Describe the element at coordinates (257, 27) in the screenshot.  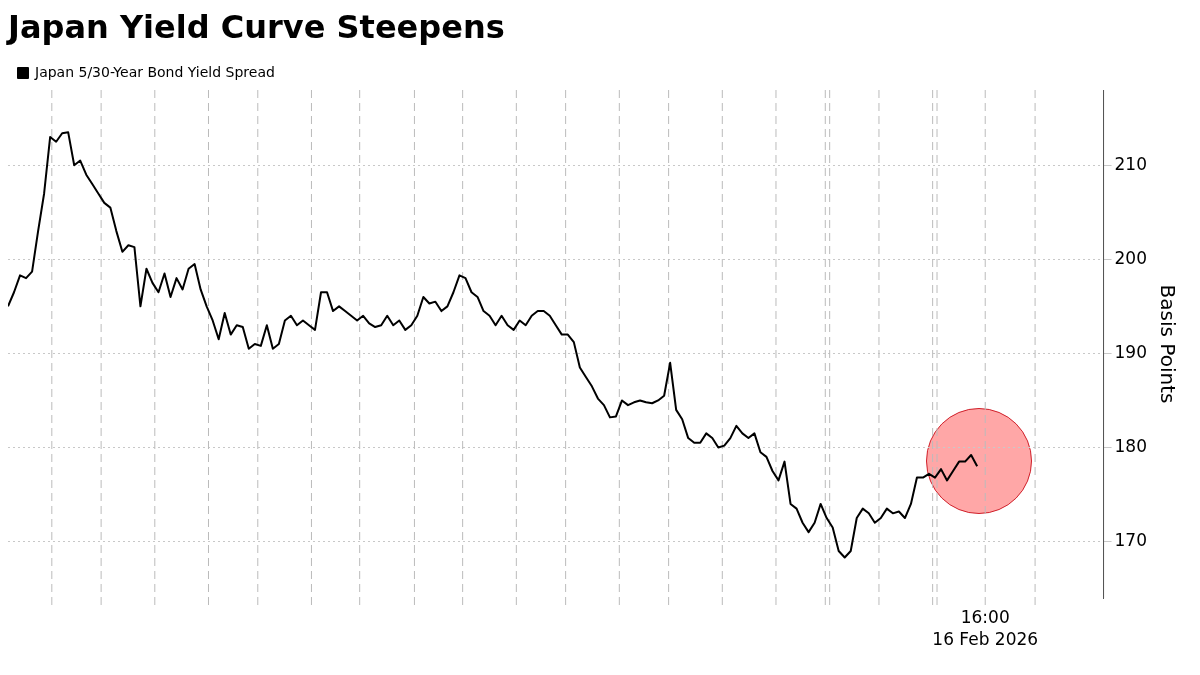
I see `chart-title: Japan Yield Curve Steepens` at that location.